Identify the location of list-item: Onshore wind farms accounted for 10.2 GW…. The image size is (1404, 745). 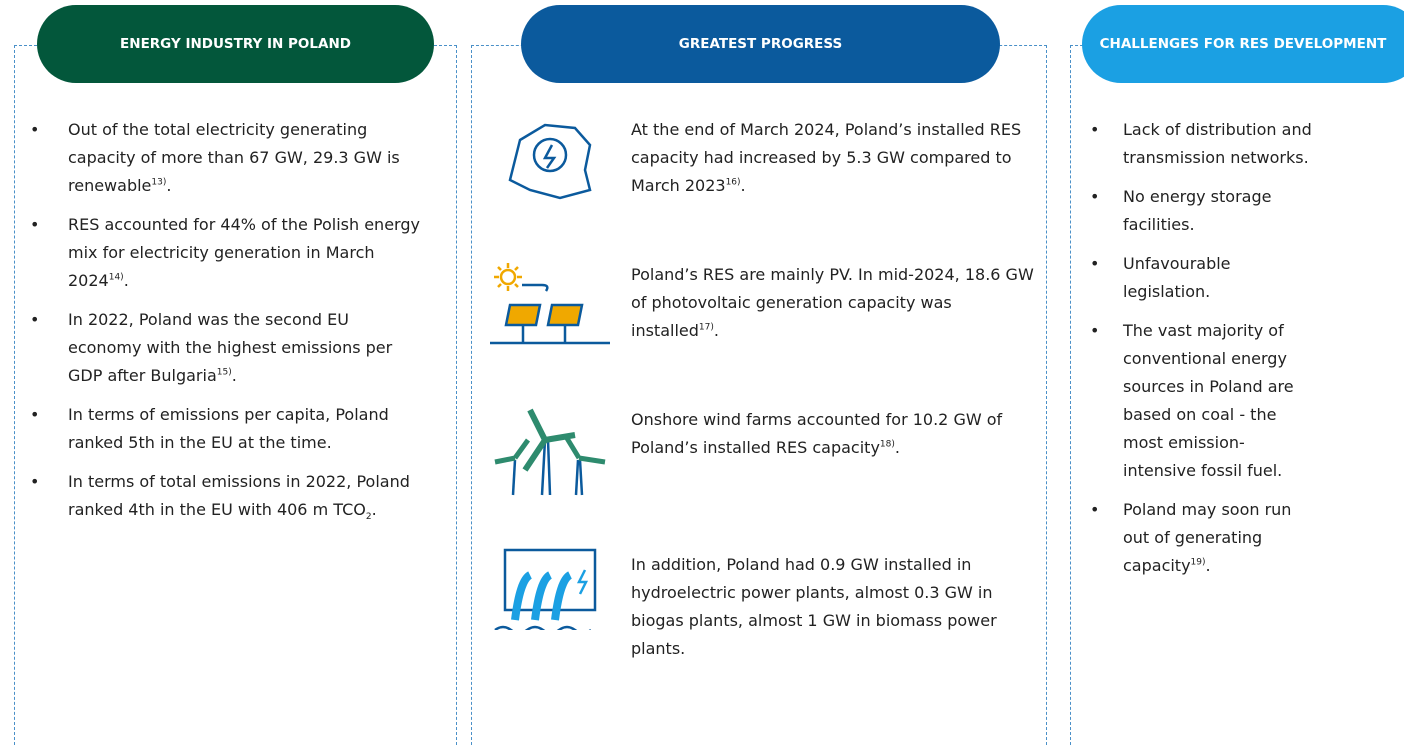
(836, 473).